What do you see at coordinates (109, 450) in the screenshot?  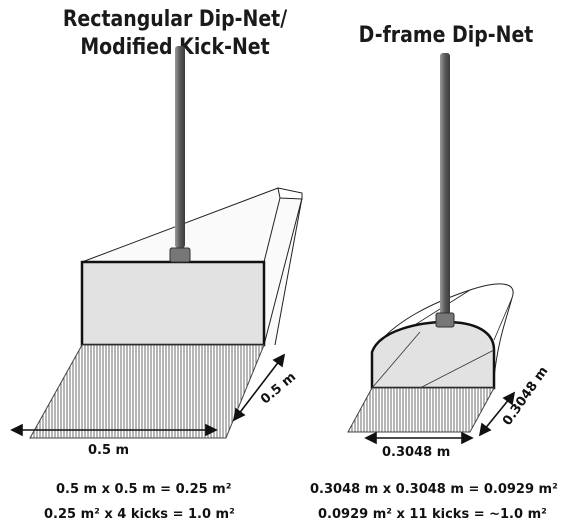 I see `rect-width-label: 0.5 m` at bounding box center [109, 450].